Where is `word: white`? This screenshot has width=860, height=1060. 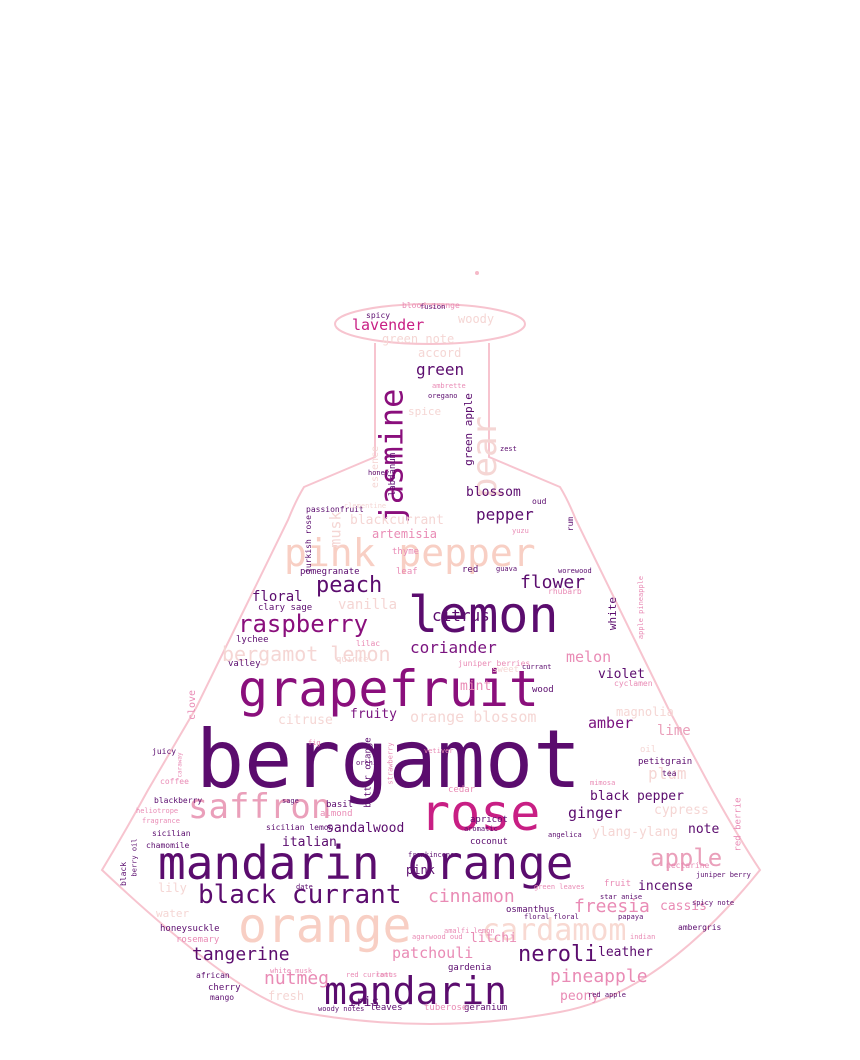
word: white is located at coordinates (613, 613).